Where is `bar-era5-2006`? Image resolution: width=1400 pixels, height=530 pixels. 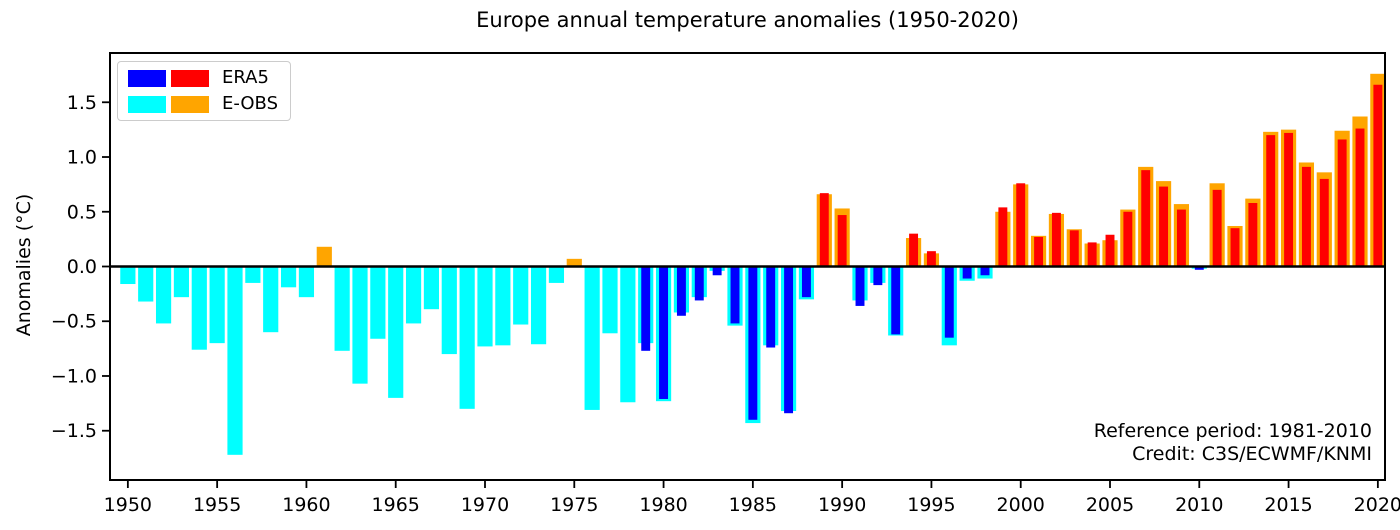 bar-era5-2006 is located at coordinates (1128, 239).